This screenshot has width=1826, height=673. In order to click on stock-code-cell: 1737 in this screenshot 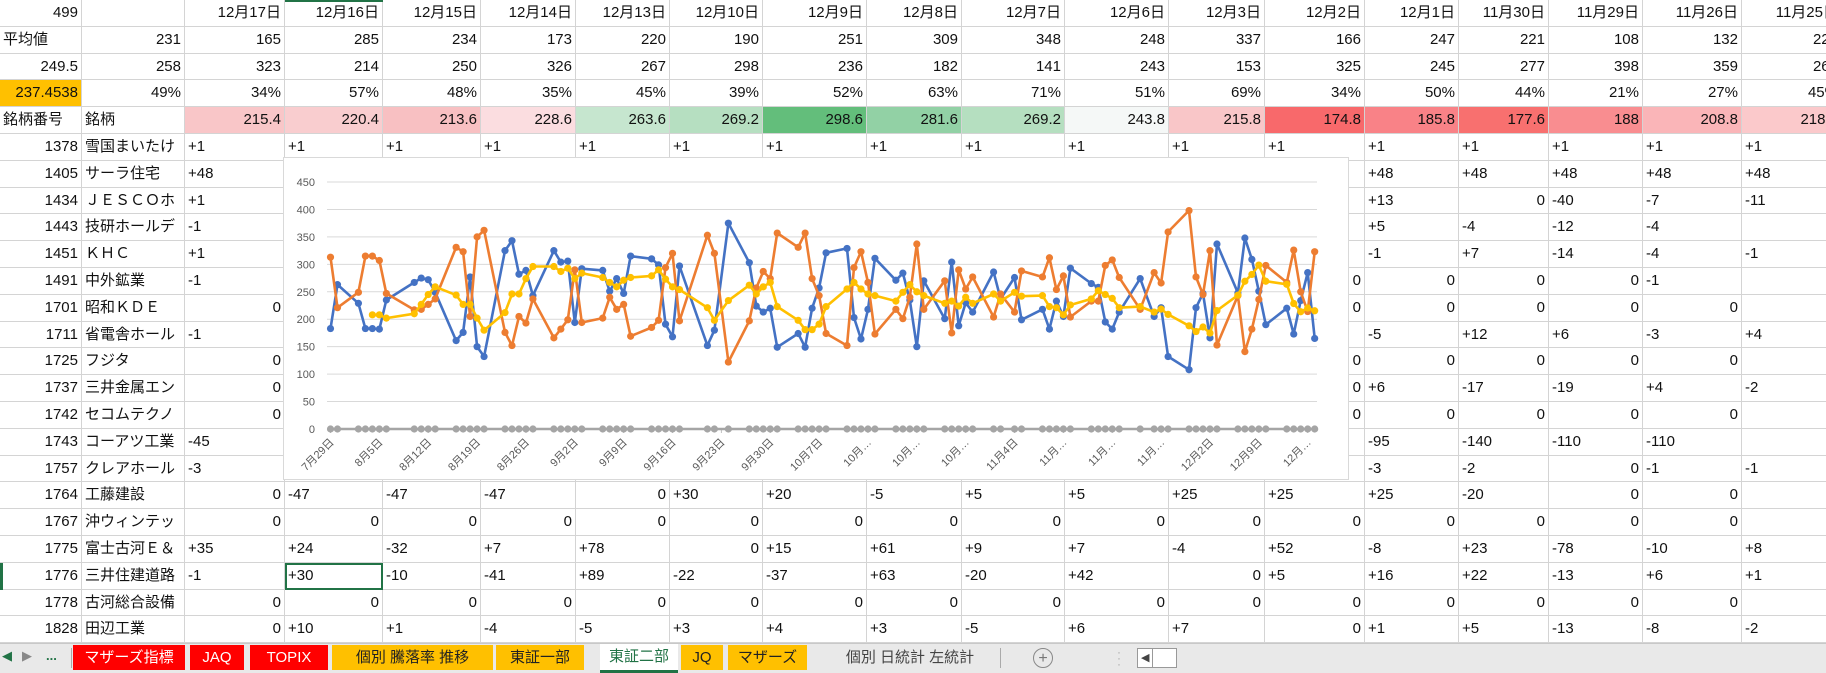, I will do `click(41, 388)`.